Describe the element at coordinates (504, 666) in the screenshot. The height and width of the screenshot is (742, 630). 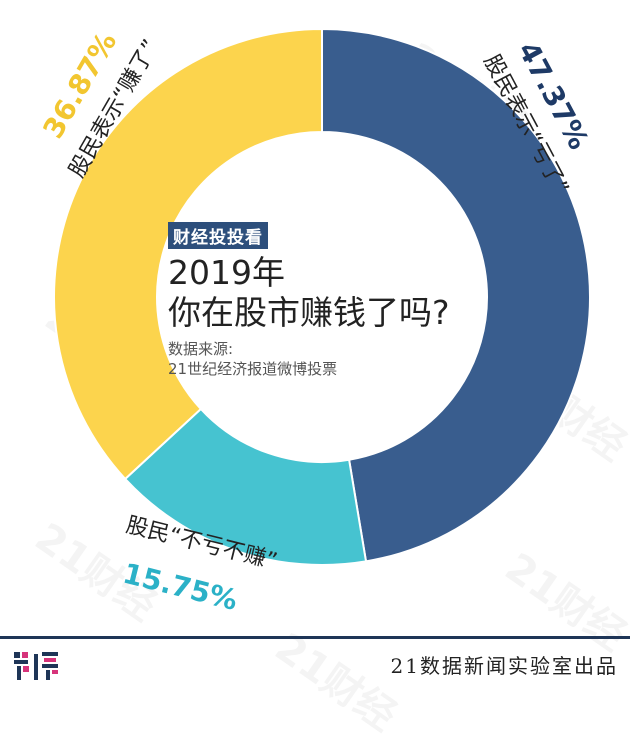
I see `footer-credit: 21数据新闻实验室出品` at that location.